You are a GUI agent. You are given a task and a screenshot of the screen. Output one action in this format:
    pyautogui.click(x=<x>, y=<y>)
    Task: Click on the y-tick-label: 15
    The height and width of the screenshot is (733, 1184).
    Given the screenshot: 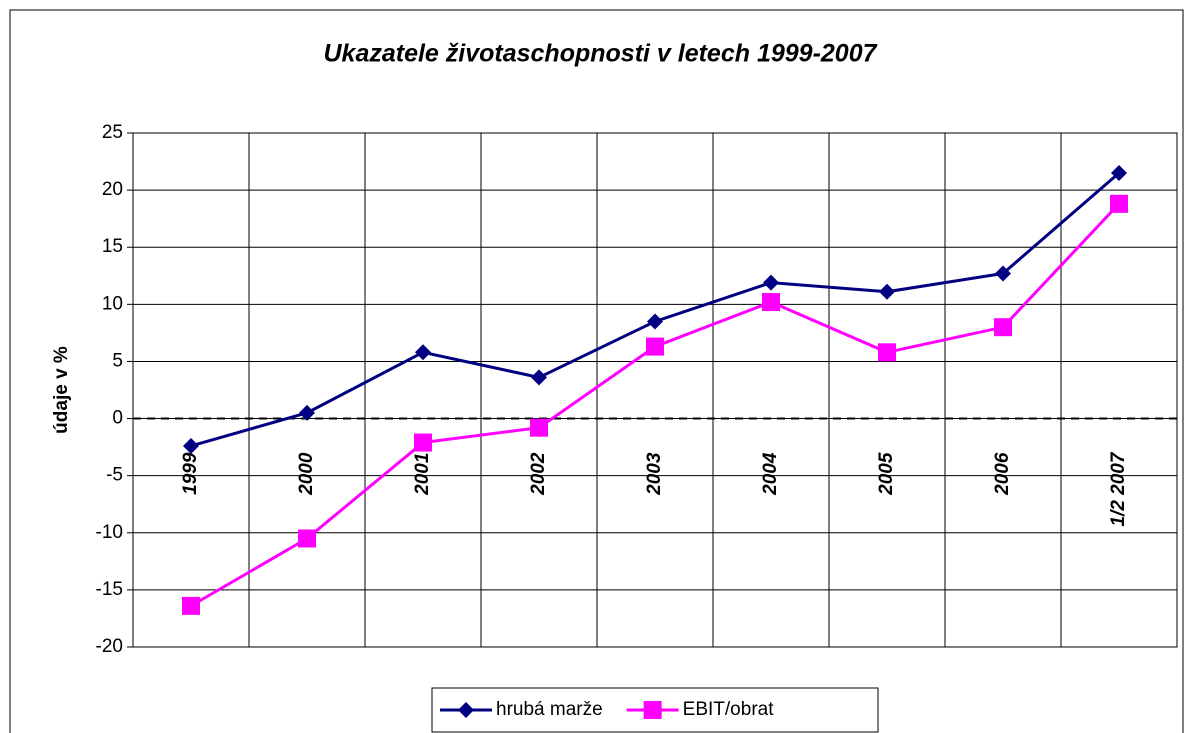 What is the action you would take?
    pyautogui.click(x=112, y=246)
    